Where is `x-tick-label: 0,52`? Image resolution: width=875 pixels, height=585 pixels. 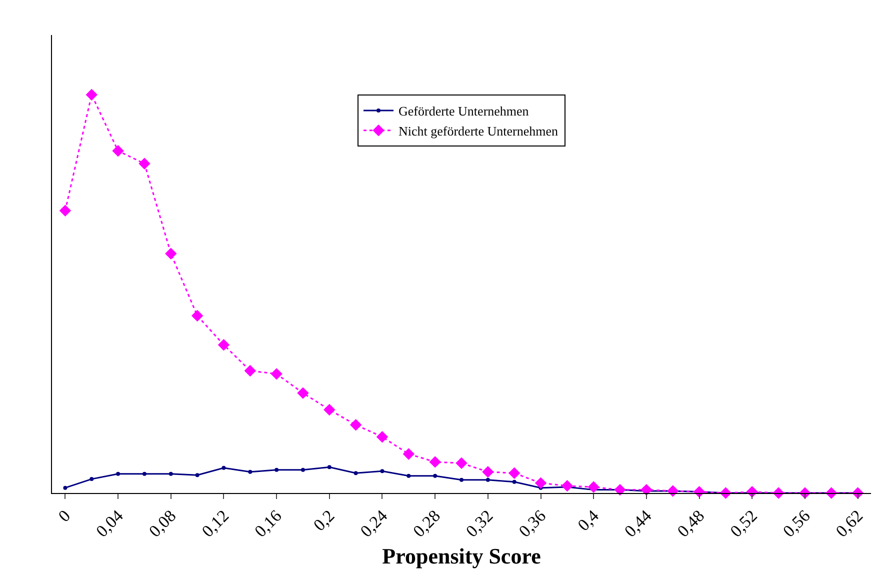 x-tick-label: 0,52 is located at coordinates (743, 523).